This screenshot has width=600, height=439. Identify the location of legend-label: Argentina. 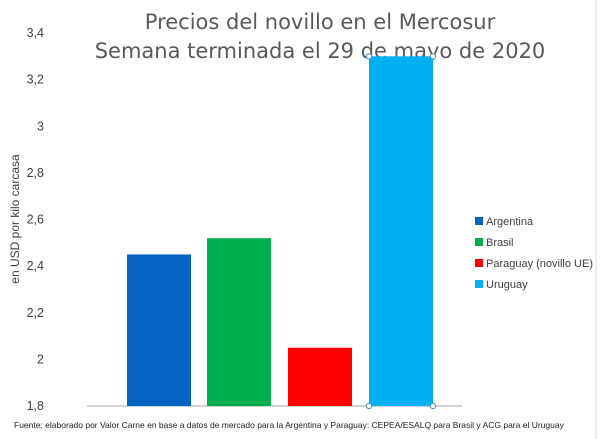
(510, 222).